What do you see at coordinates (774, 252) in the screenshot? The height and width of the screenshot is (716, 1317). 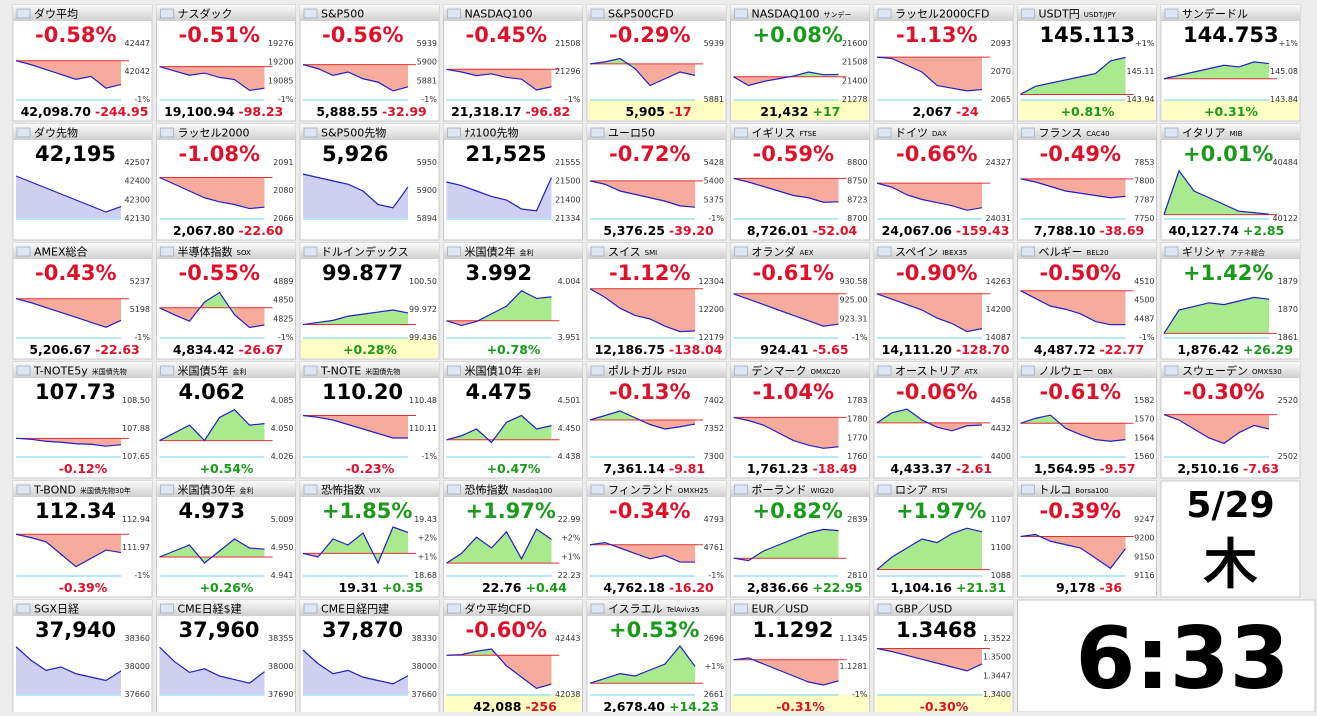 I see `tile-name: オランダ` at bounding box center [774, 252].